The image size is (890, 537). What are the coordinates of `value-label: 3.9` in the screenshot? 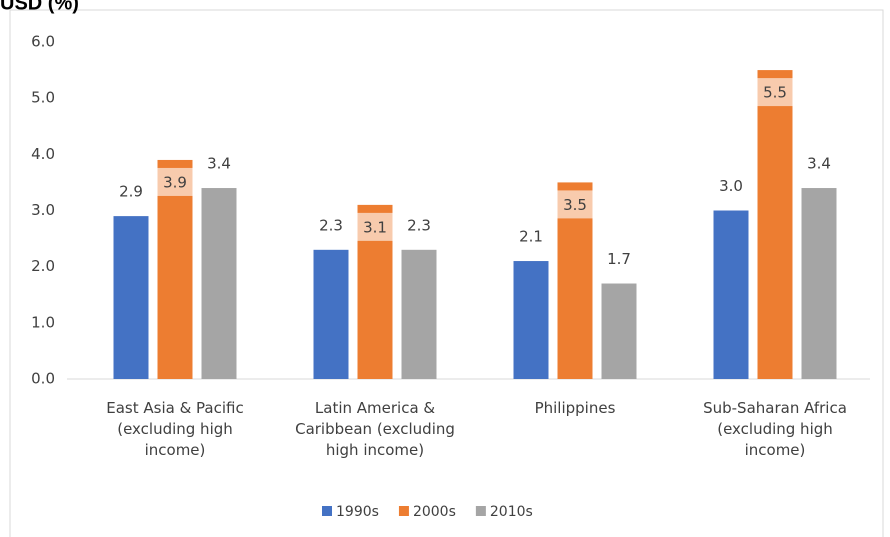 It's located at (175, 182).